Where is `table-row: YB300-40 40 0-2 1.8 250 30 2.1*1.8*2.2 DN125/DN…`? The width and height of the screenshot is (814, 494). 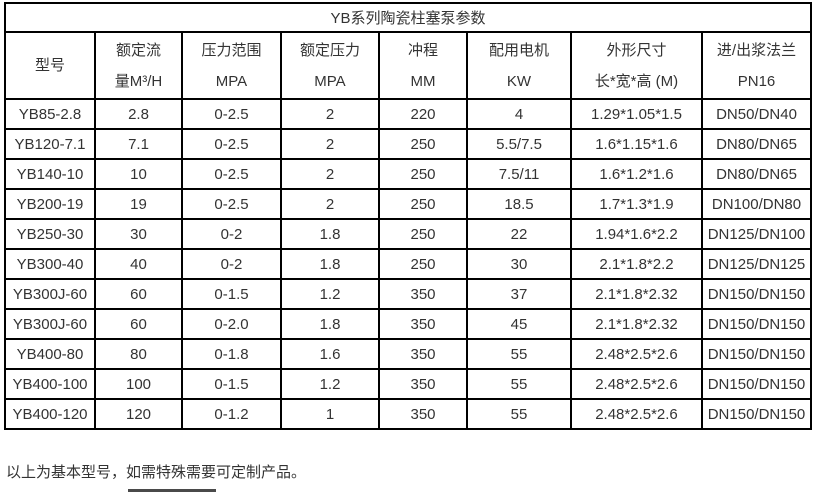 table-row: YB300-40 40 0-2 1.8 250 30 2.1*1.8*2.2 DN125/DN… is located at coordinates (408, 264).